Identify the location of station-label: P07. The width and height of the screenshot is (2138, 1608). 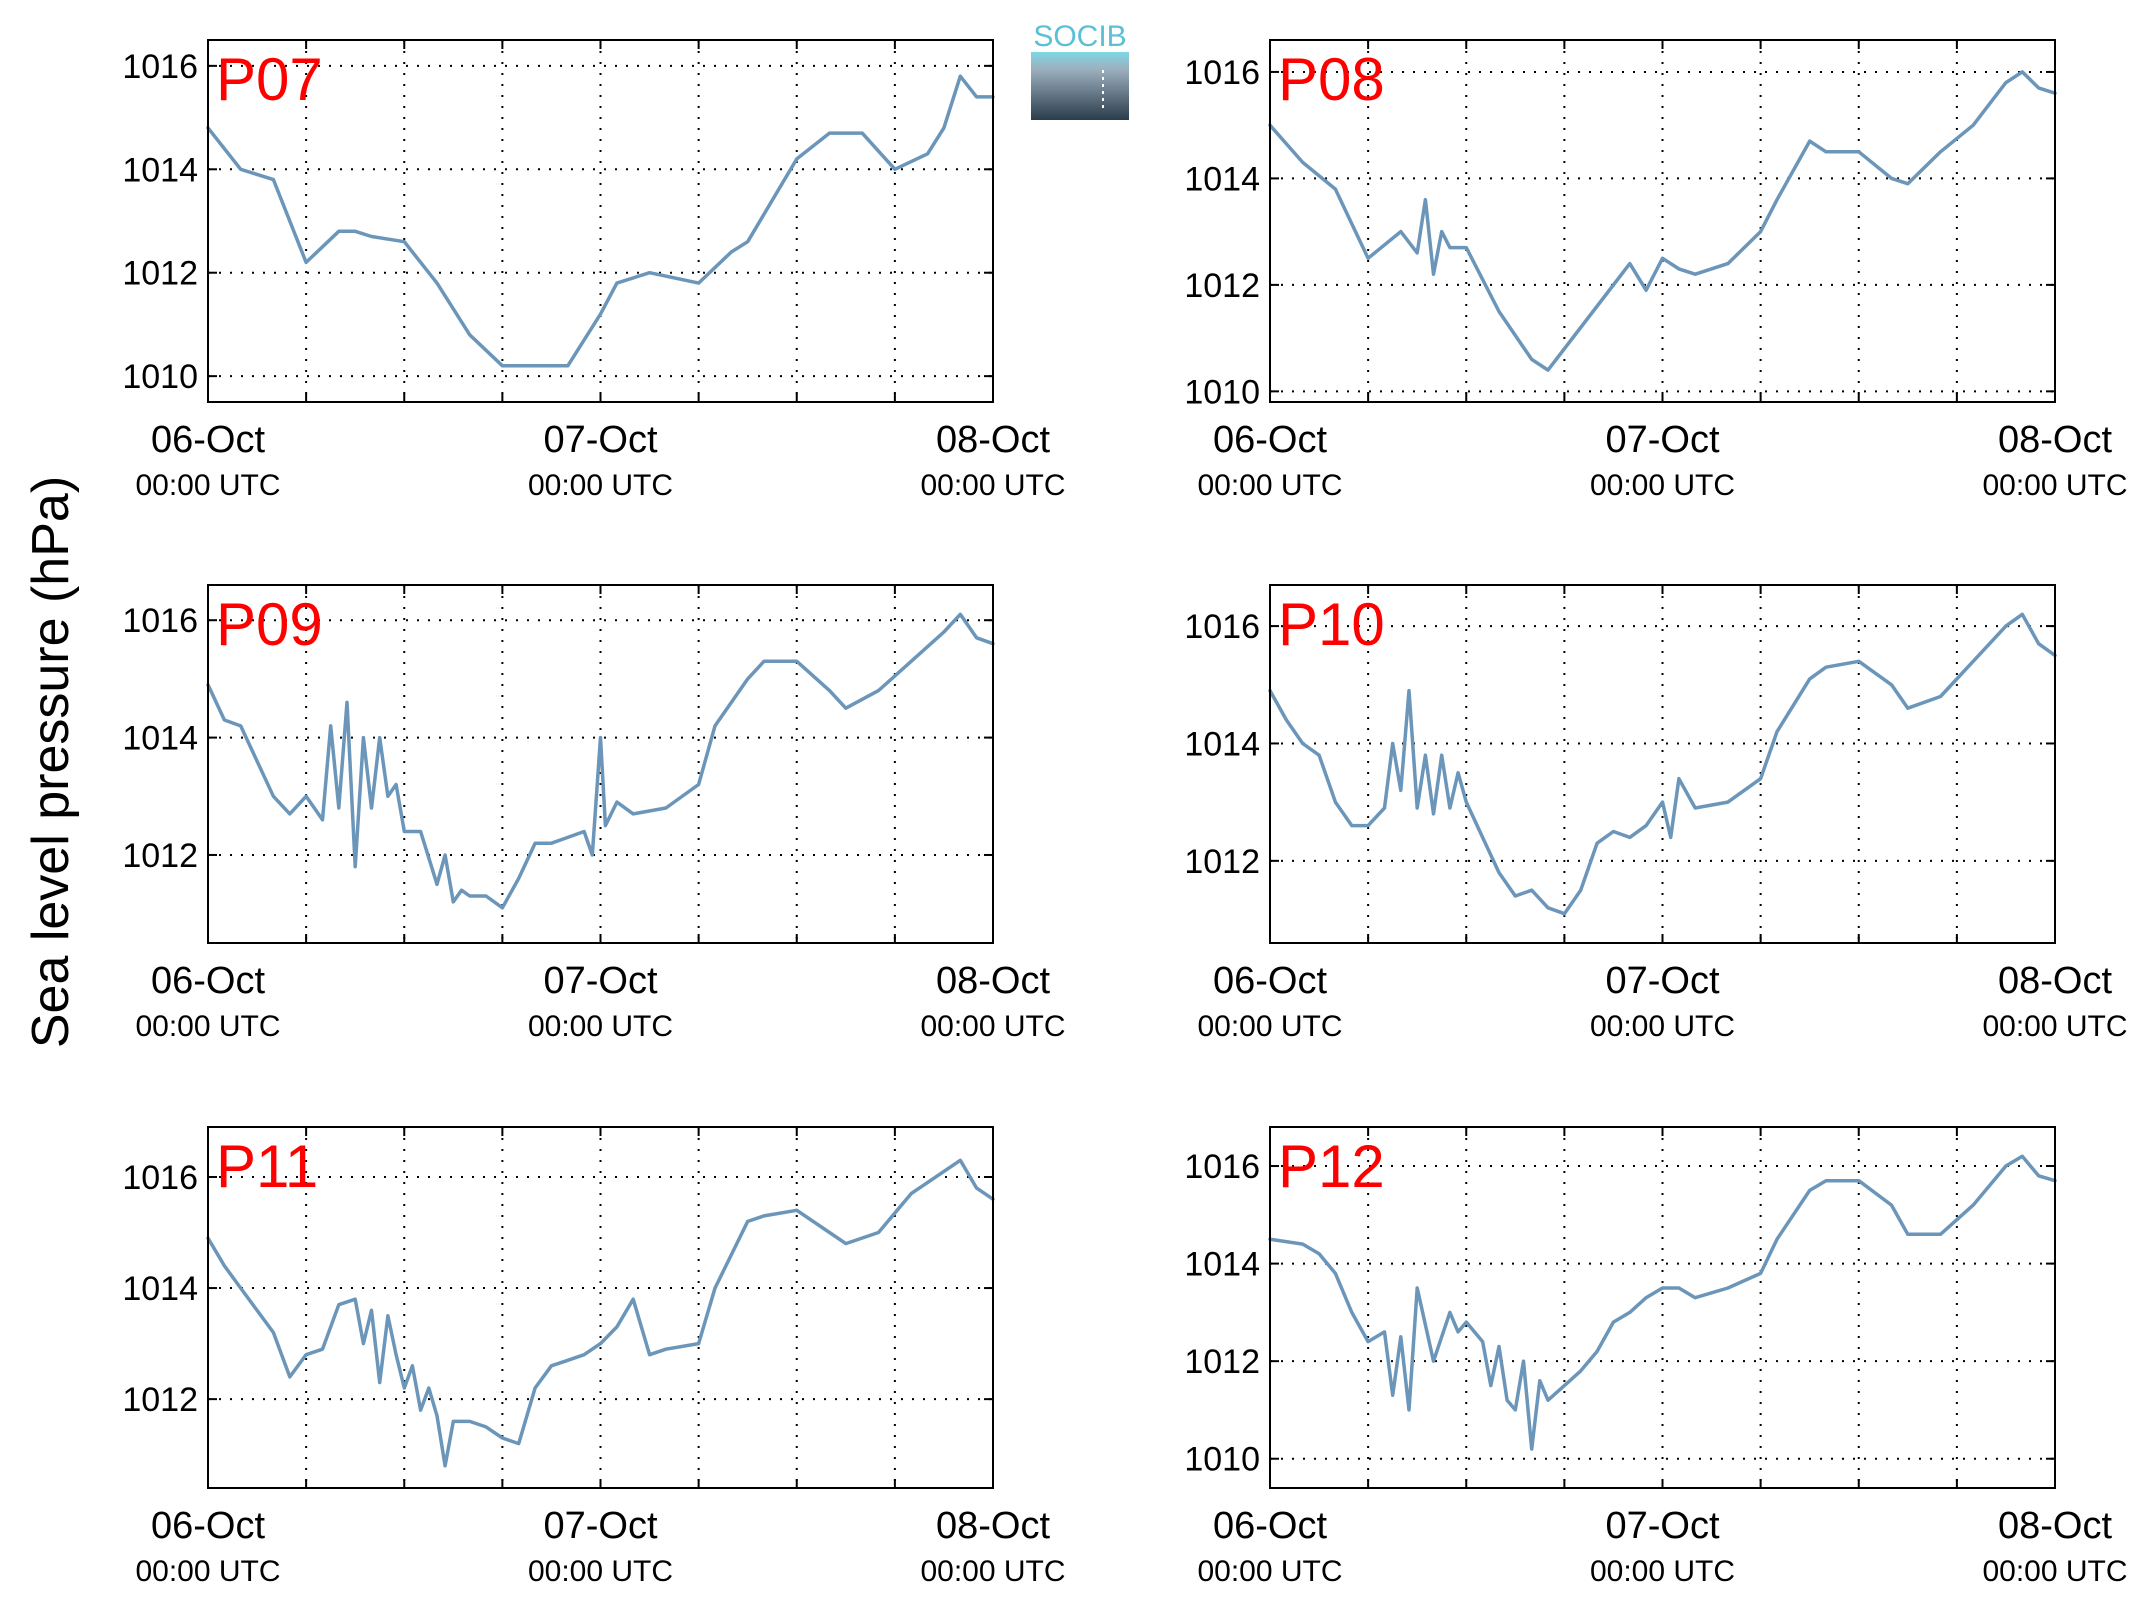
(269, 79).